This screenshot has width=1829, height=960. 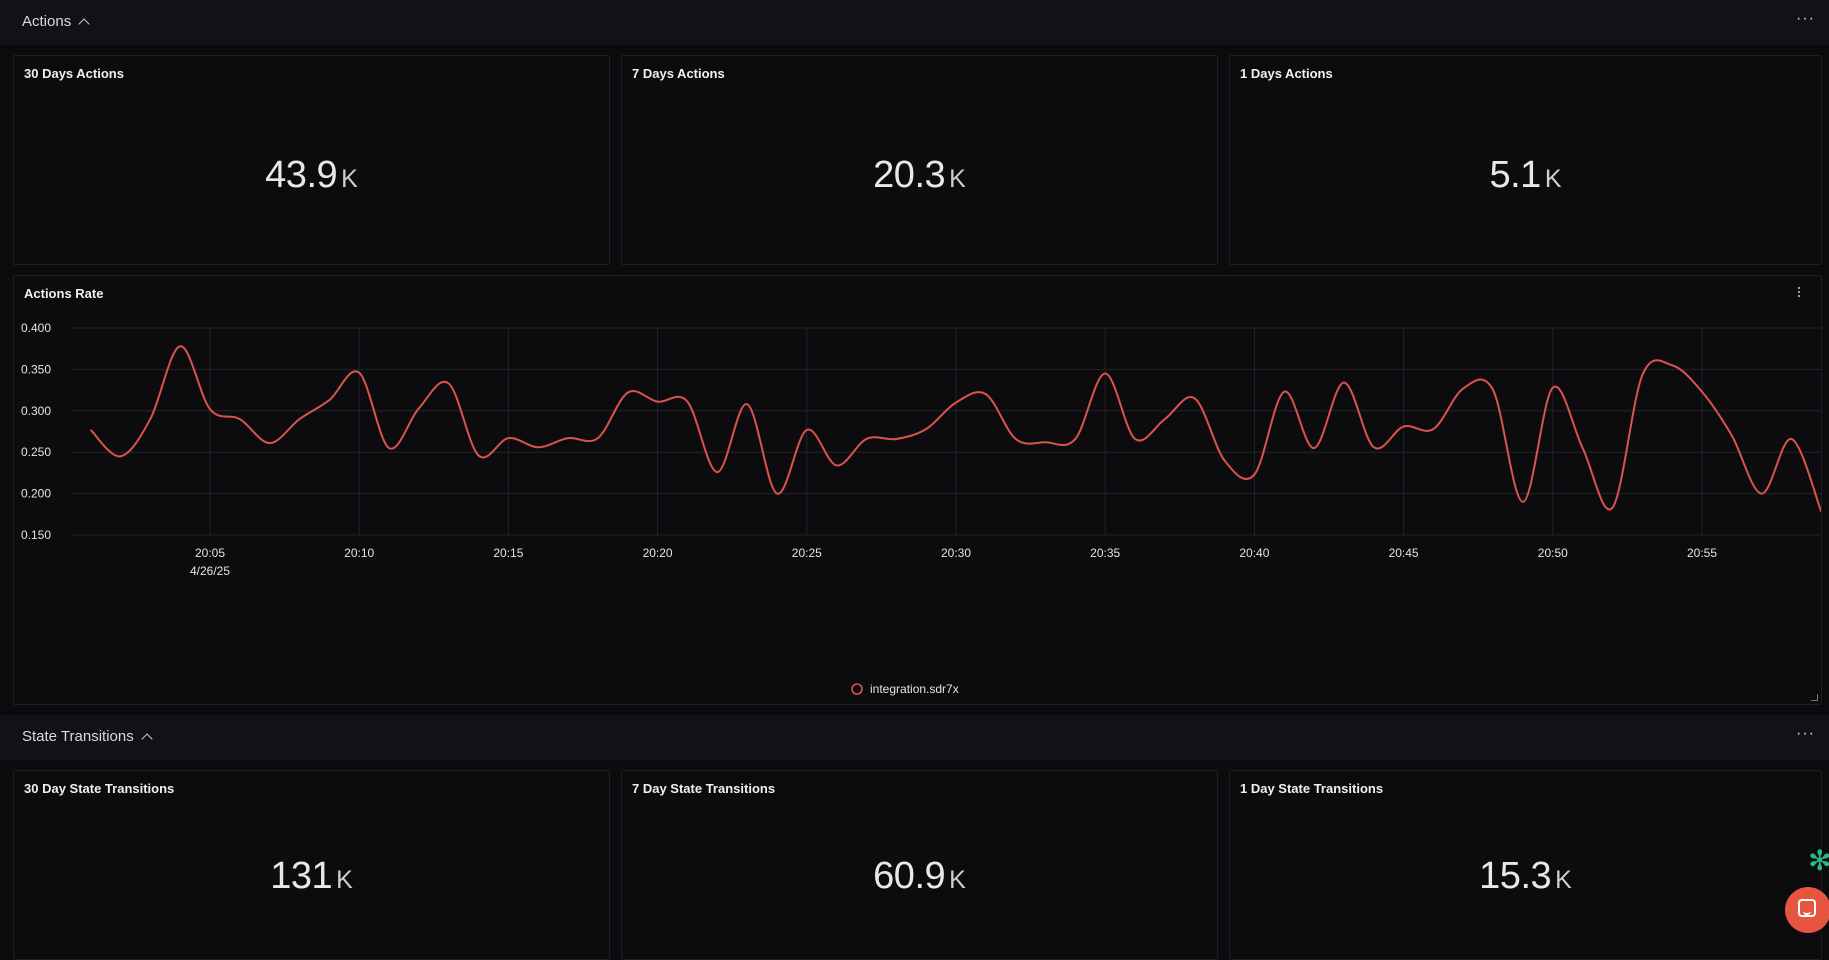 I want to click on x-tick-label: 20:20, so click(x=658, y=553).